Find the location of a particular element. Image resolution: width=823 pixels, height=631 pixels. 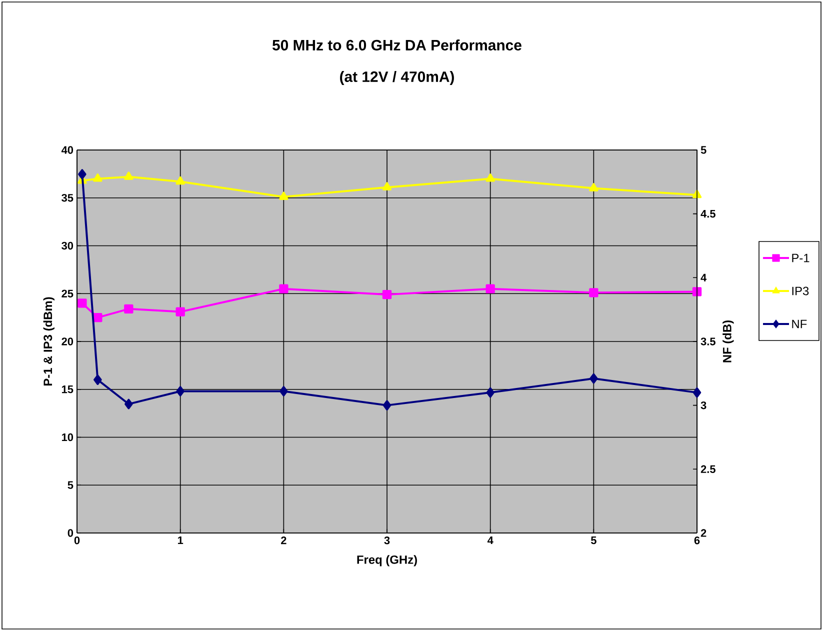

y2-tick-label: 2 is located at coordinates (703, 533).